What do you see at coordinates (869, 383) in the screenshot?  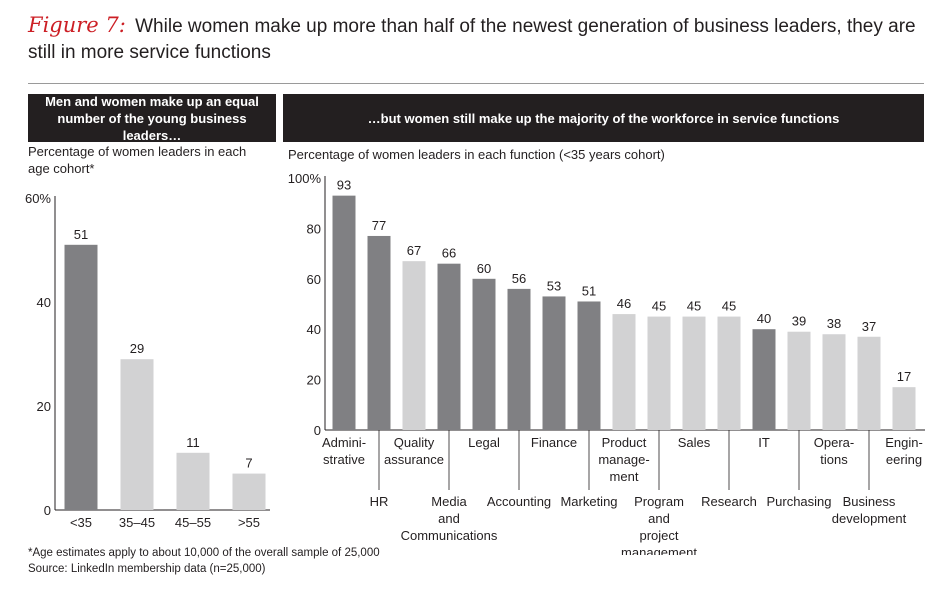 I see `bar-business-development` at bounding box center [869, 383].